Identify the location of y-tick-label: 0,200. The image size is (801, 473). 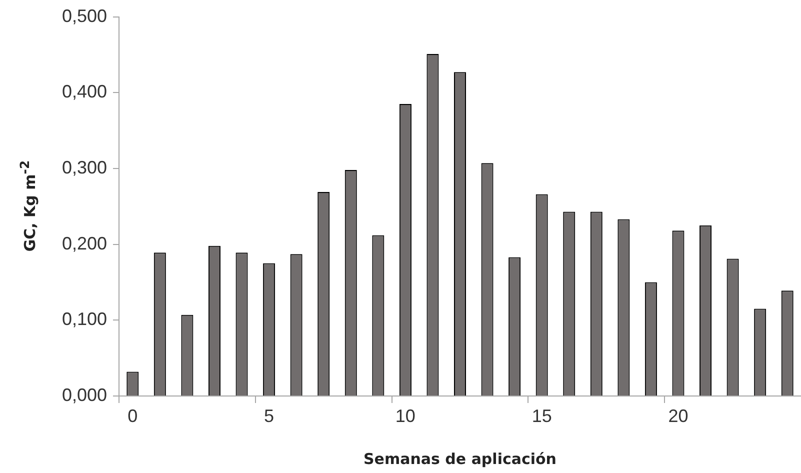
(84, 243).